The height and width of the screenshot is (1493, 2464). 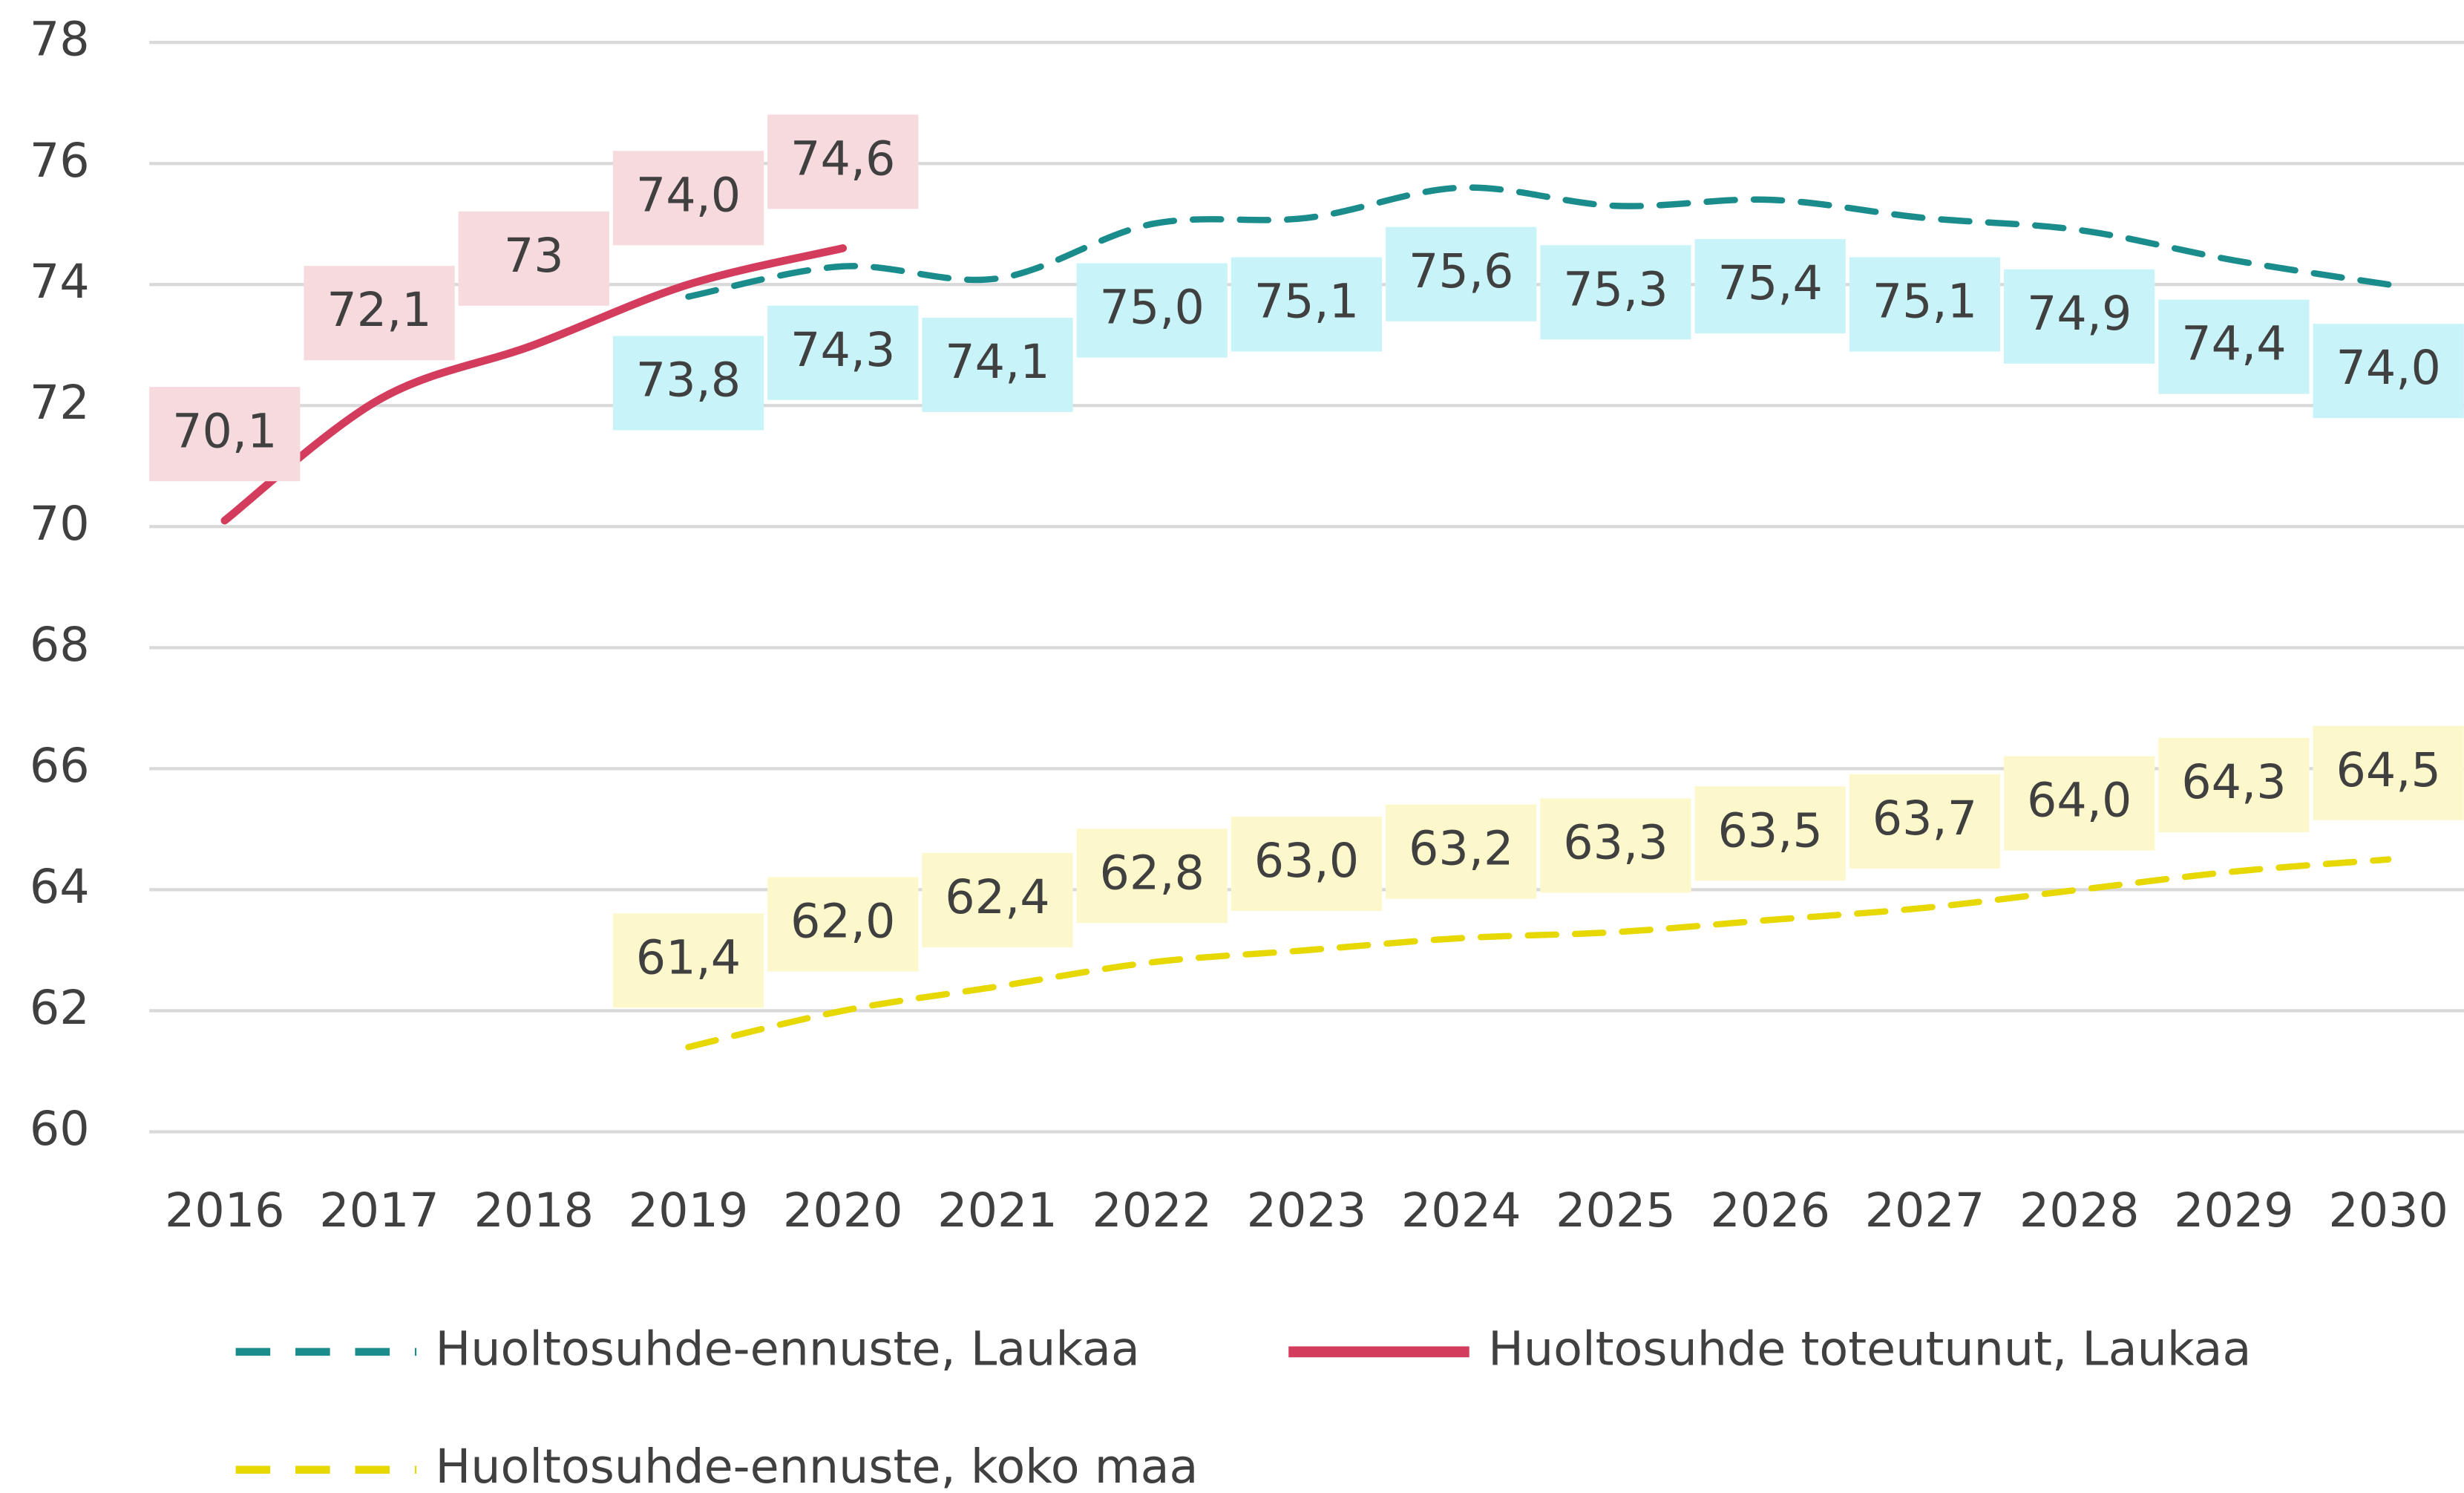 I want to click on y-tick-label: 78, so click(x=60, y=39).